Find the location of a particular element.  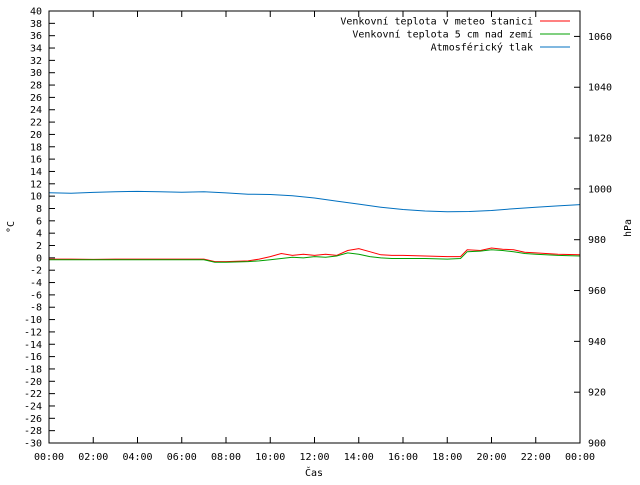

y-tick-label: -14 is located at coordinates (33, 345).